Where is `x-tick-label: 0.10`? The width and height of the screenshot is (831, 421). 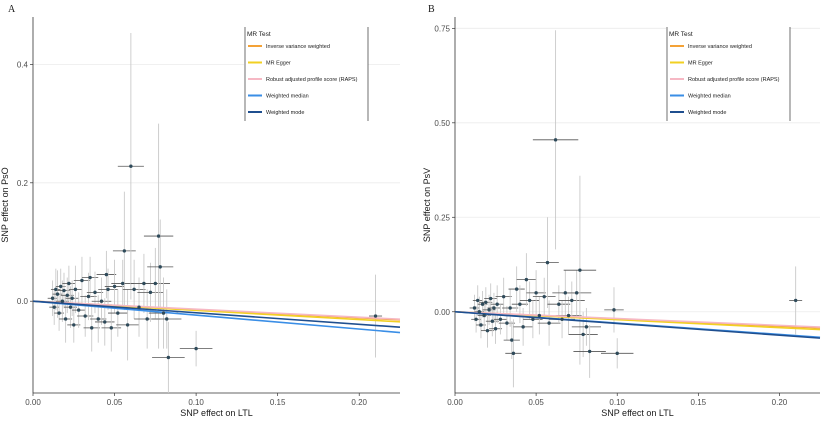
x-tick-label: 0.10 is located at coordinates (617, 402).